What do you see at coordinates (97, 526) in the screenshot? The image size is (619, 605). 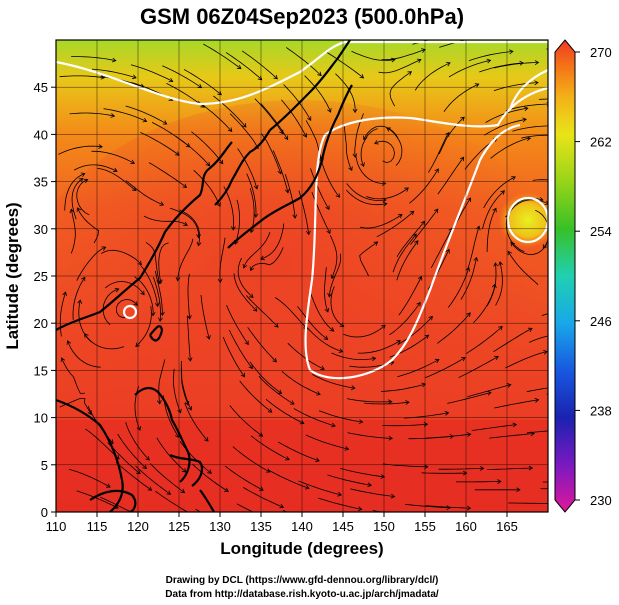 I see `x-tick-label: 115` at bounding box center [97, 526].